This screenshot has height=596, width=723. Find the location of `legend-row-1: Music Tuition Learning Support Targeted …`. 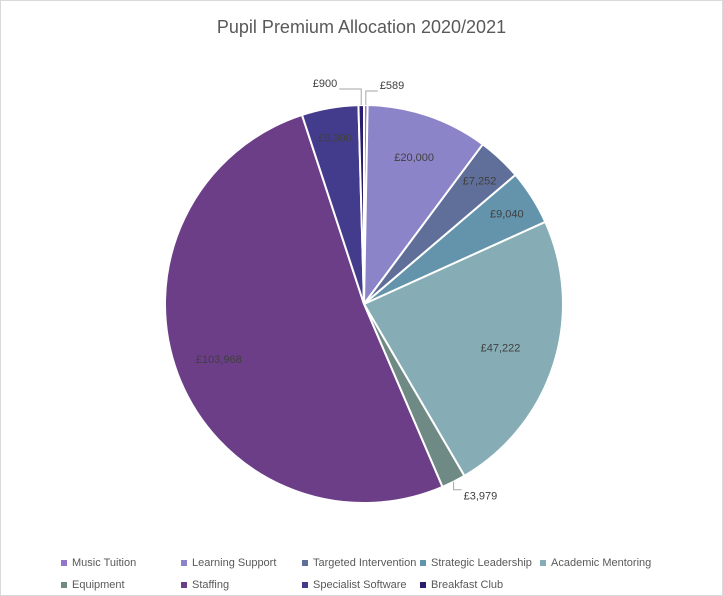

legend-row-1: Music Tuition Learning Support Targeted … is located at coordinates (381, 563).